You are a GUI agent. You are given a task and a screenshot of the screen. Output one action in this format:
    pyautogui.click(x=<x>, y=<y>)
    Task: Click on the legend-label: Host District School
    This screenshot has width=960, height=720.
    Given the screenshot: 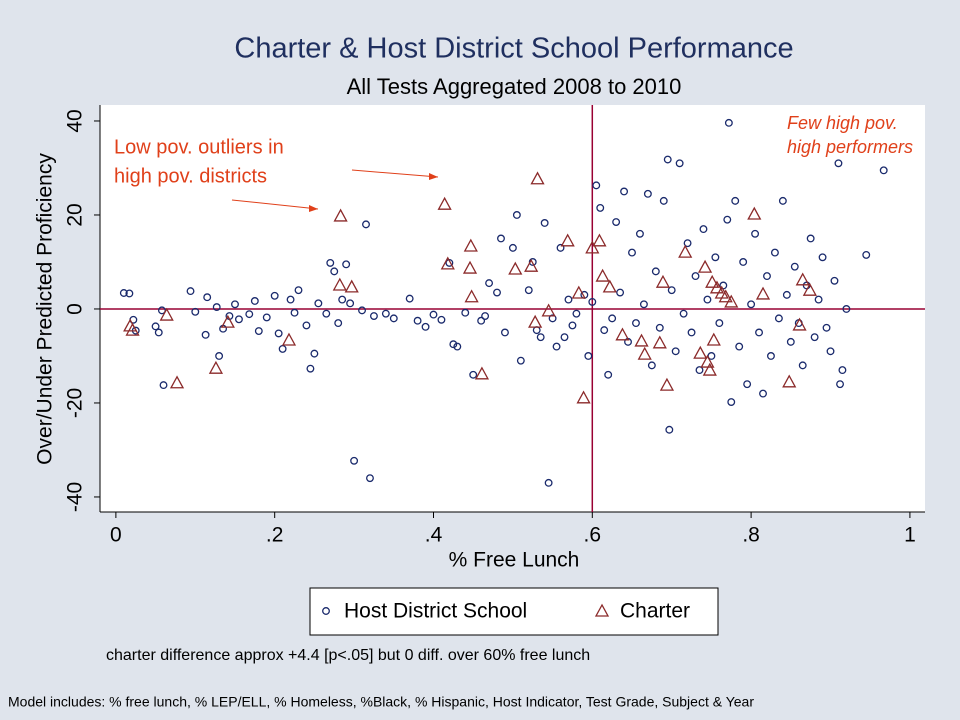 What is the action you would take?
    pyautogui.click(x=435, y=611)
    